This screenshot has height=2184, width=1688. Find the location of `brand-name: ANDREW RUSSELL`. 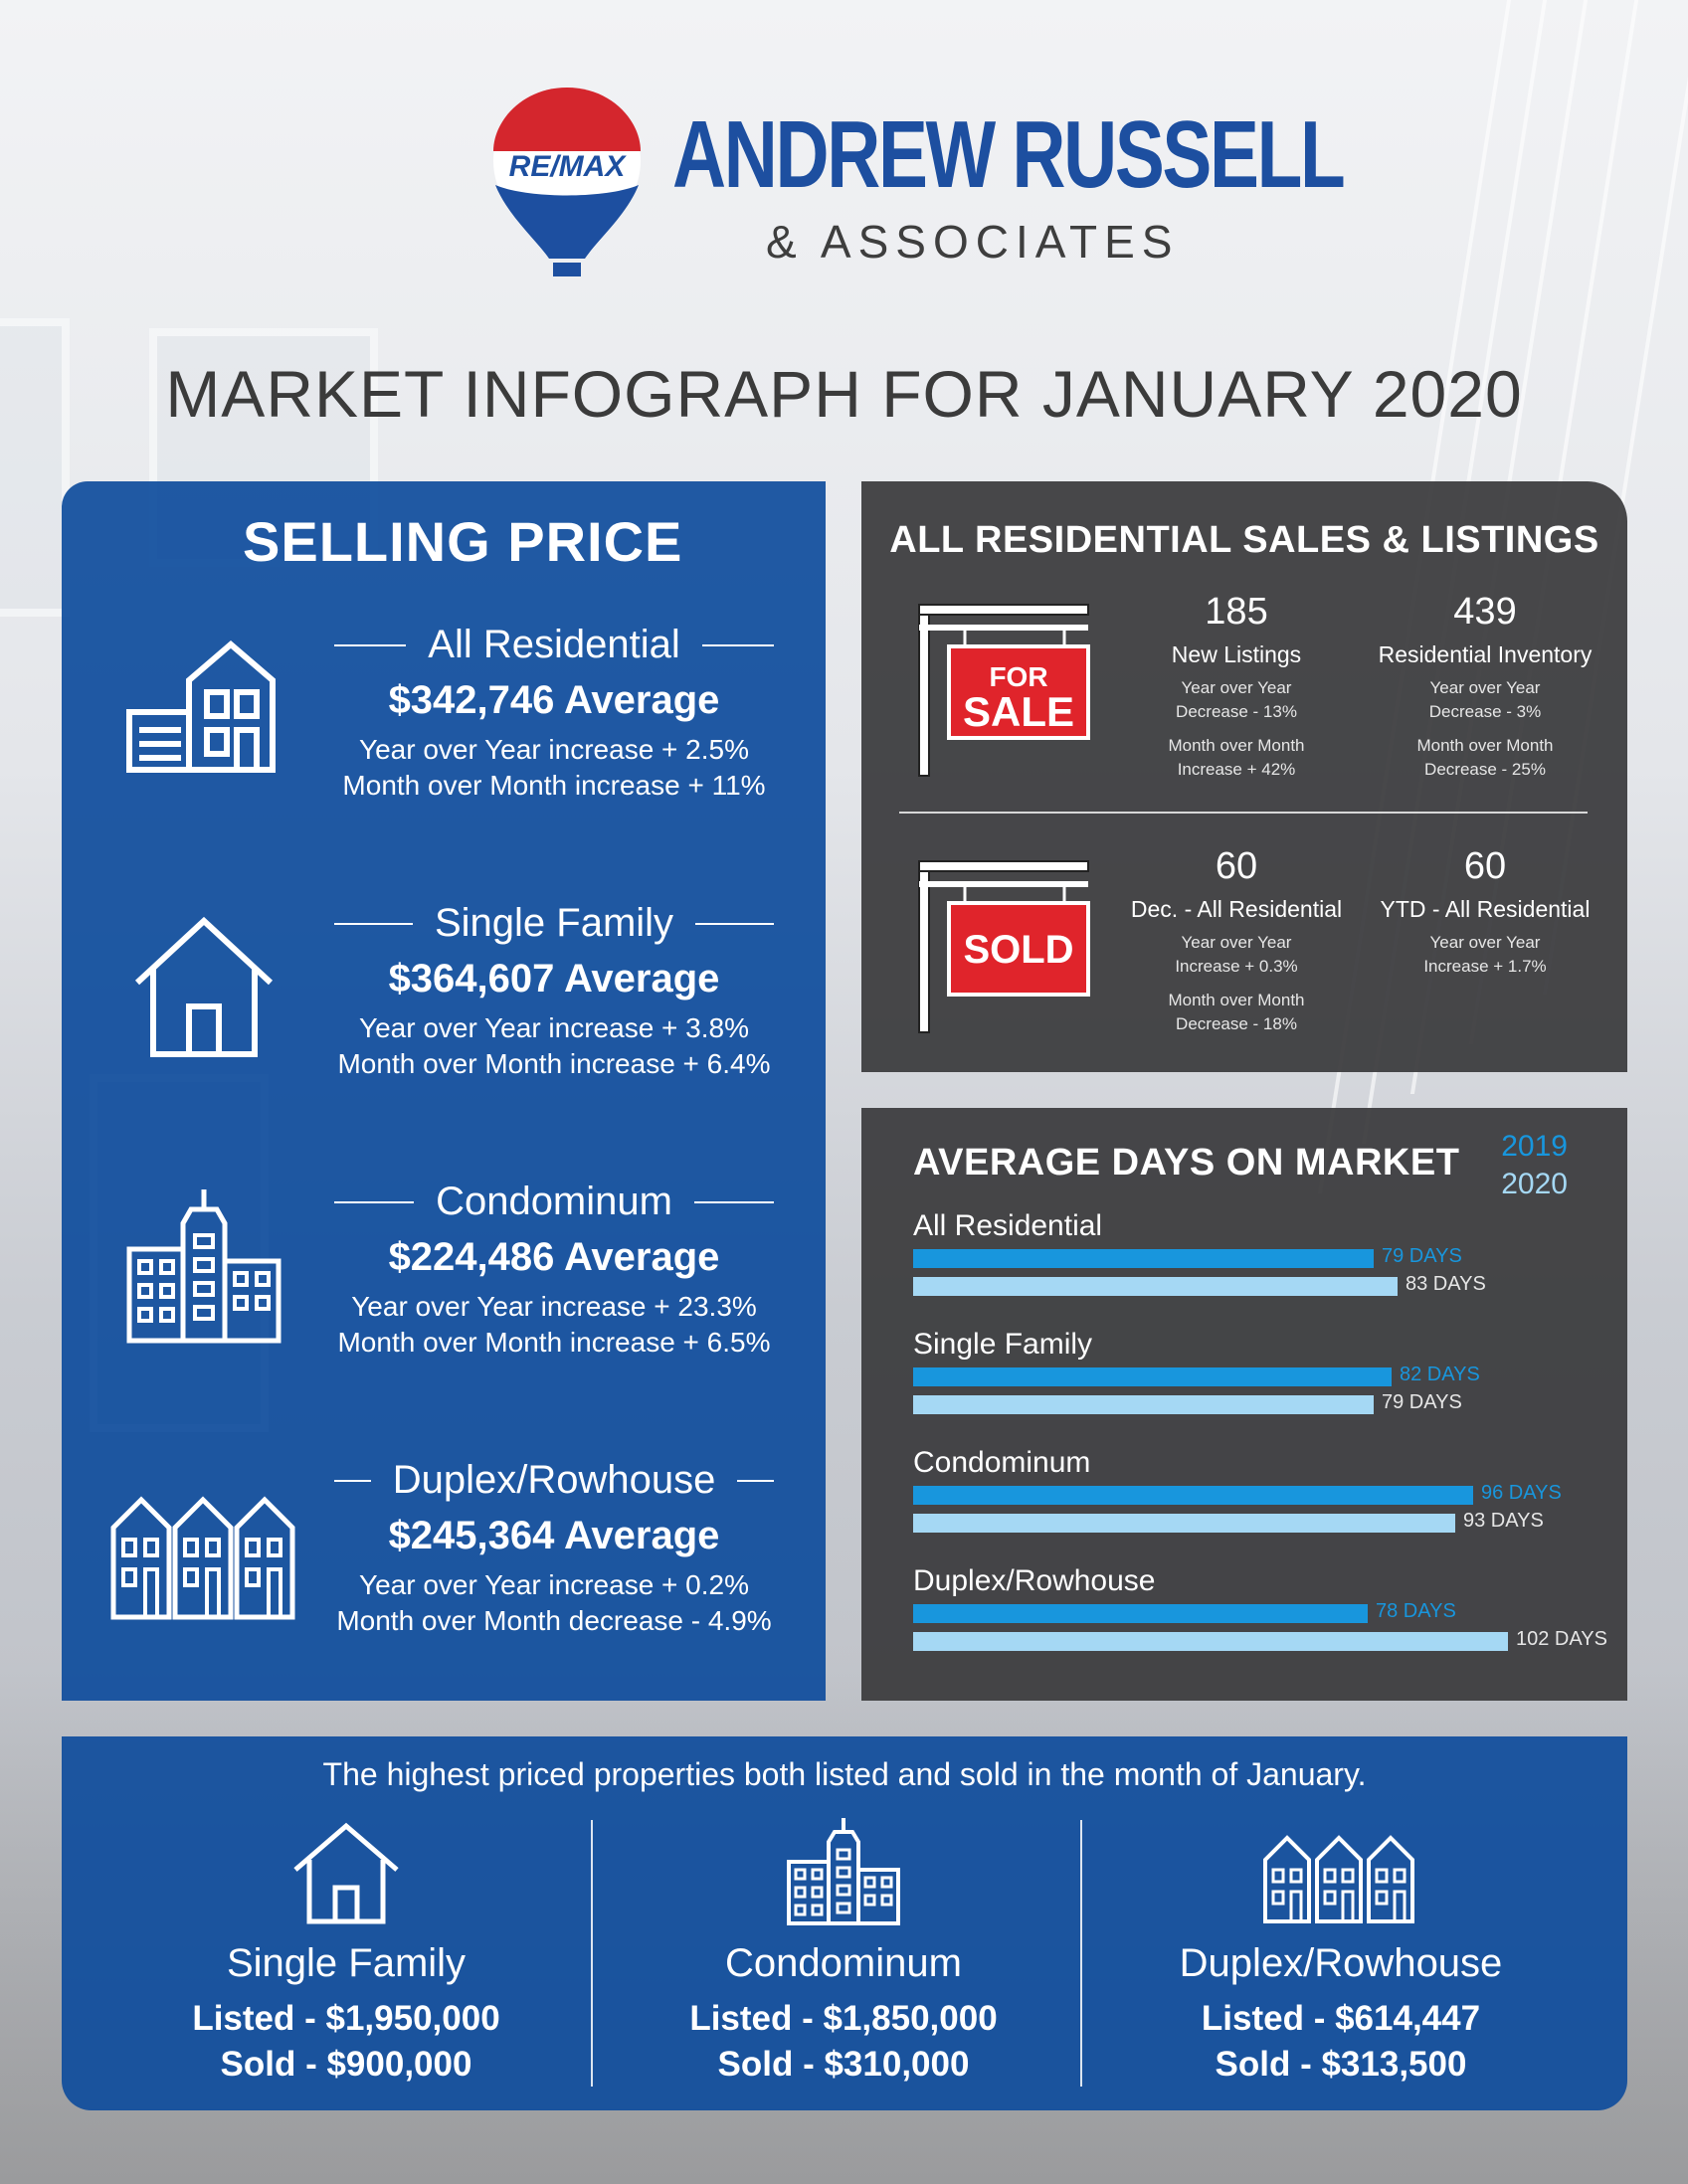

brand-name: ANDREW RUSSELL is located at coordinates (1009, 154).